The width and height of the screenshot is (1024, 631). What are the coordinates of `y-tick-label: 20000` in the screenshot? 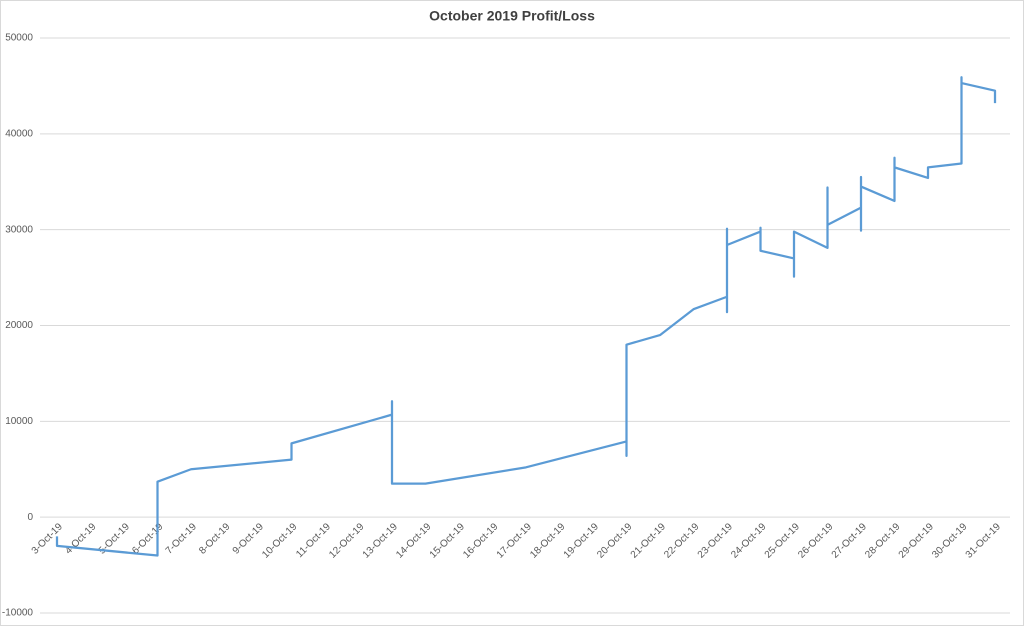 It's located at (19, 325).